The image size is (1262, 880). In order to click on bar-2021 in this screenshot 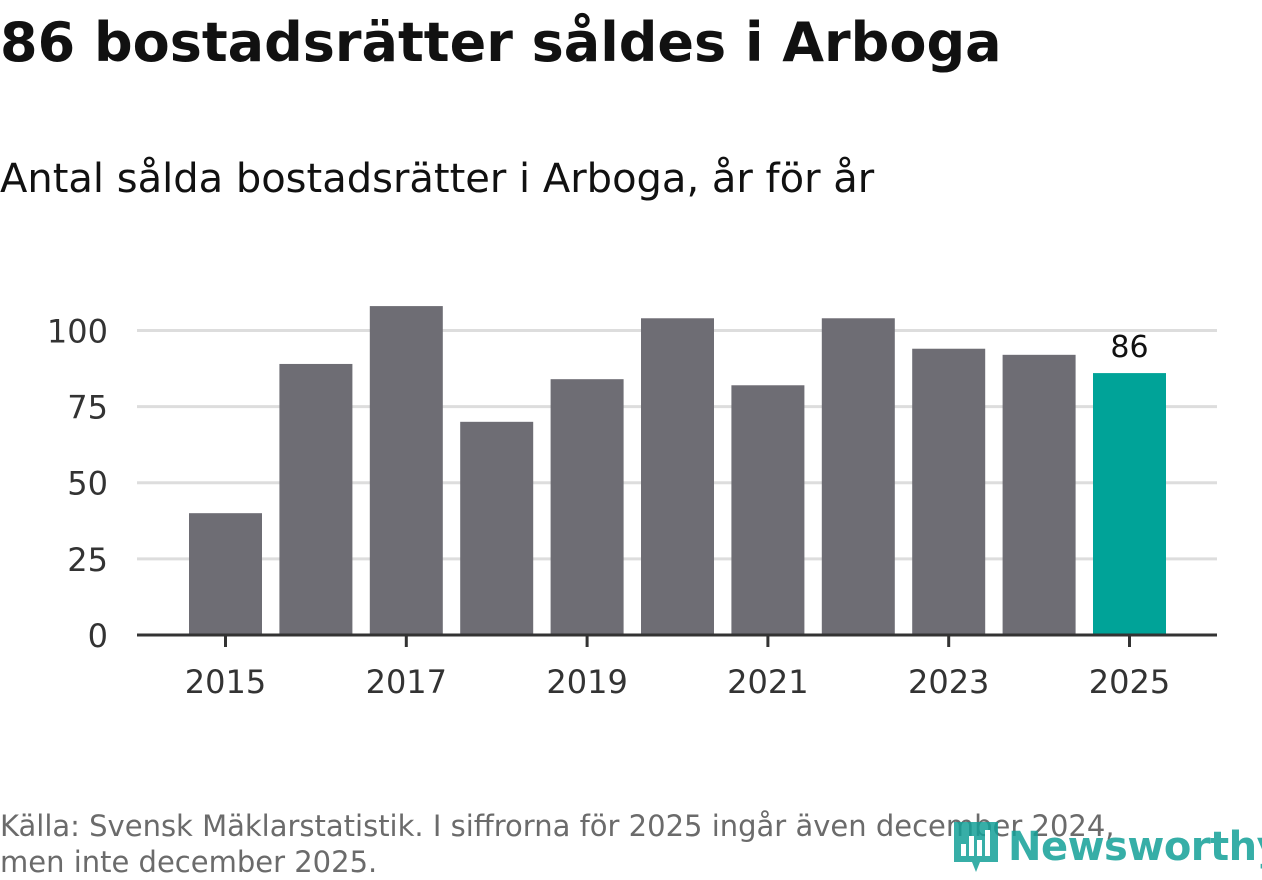, I will do `click(768, 510)`.